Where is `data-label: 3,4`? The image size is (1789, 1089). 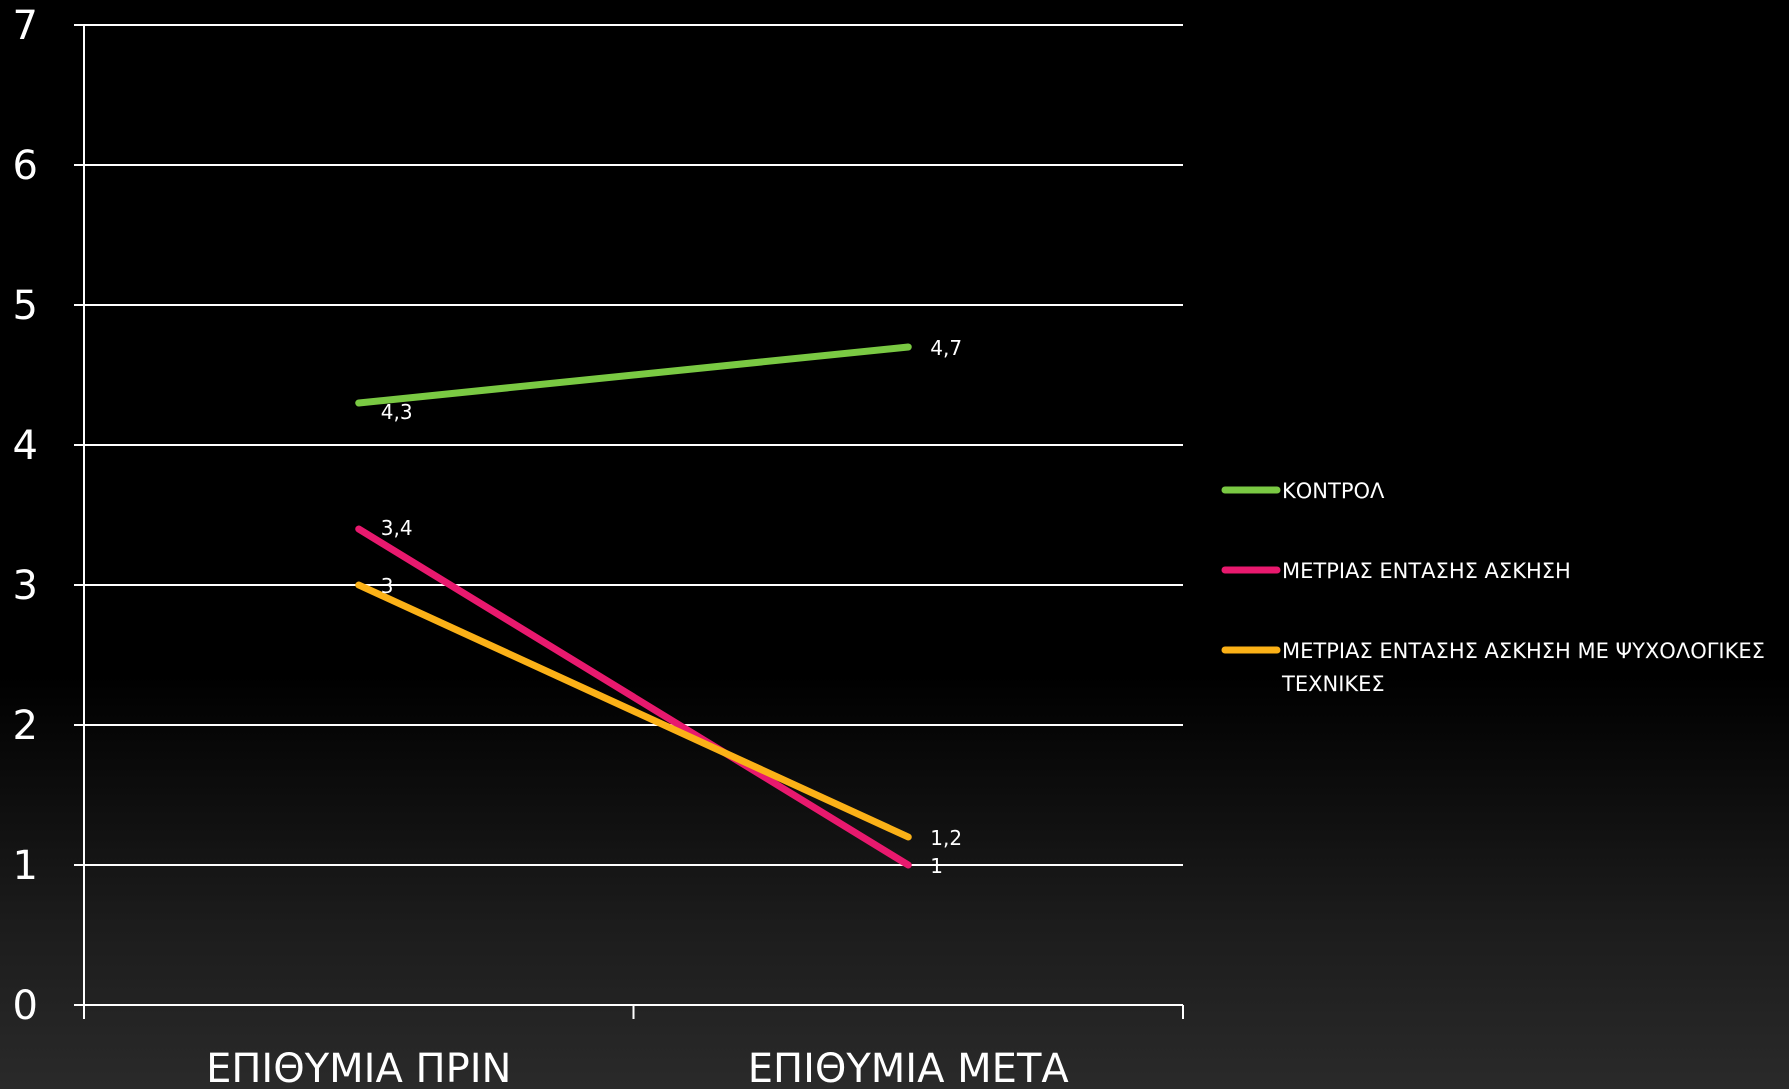
data-label: 3,4 is located at coordinates (397, 528).